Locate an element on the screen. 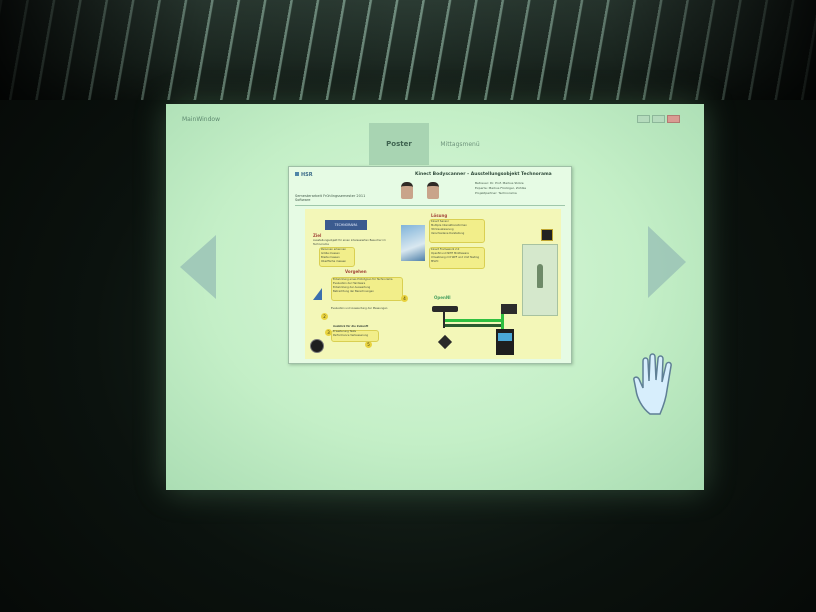 The image size is (816, 612). sensor-gadget-icon is located at coordinates (547, 235).